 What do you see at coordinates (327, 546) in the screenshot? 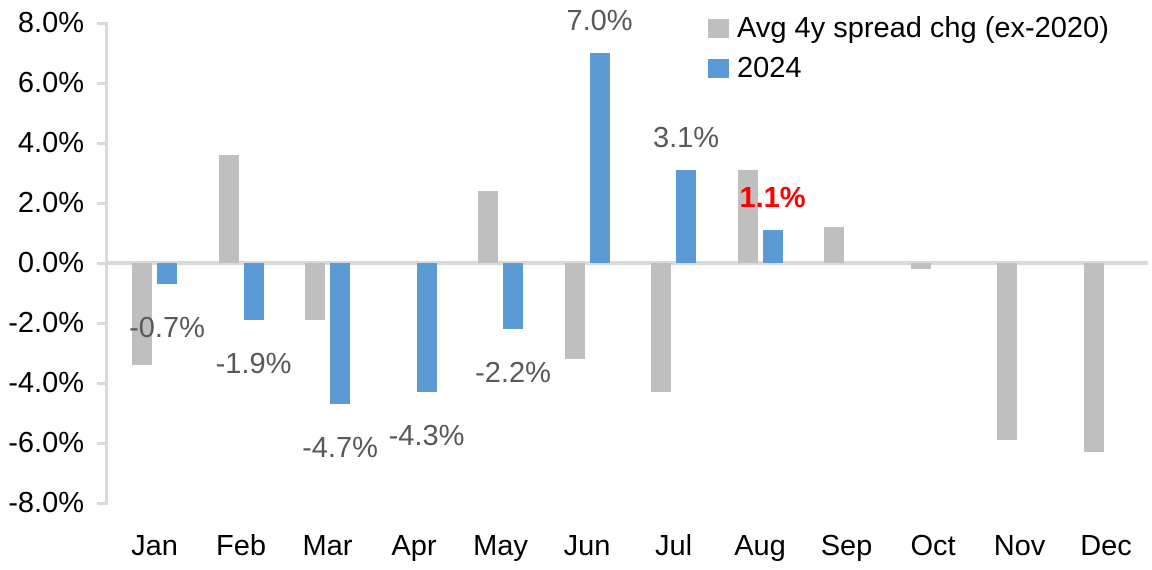
I see `x-axis-label-mar: Mar` at bounding box center [327, 546].